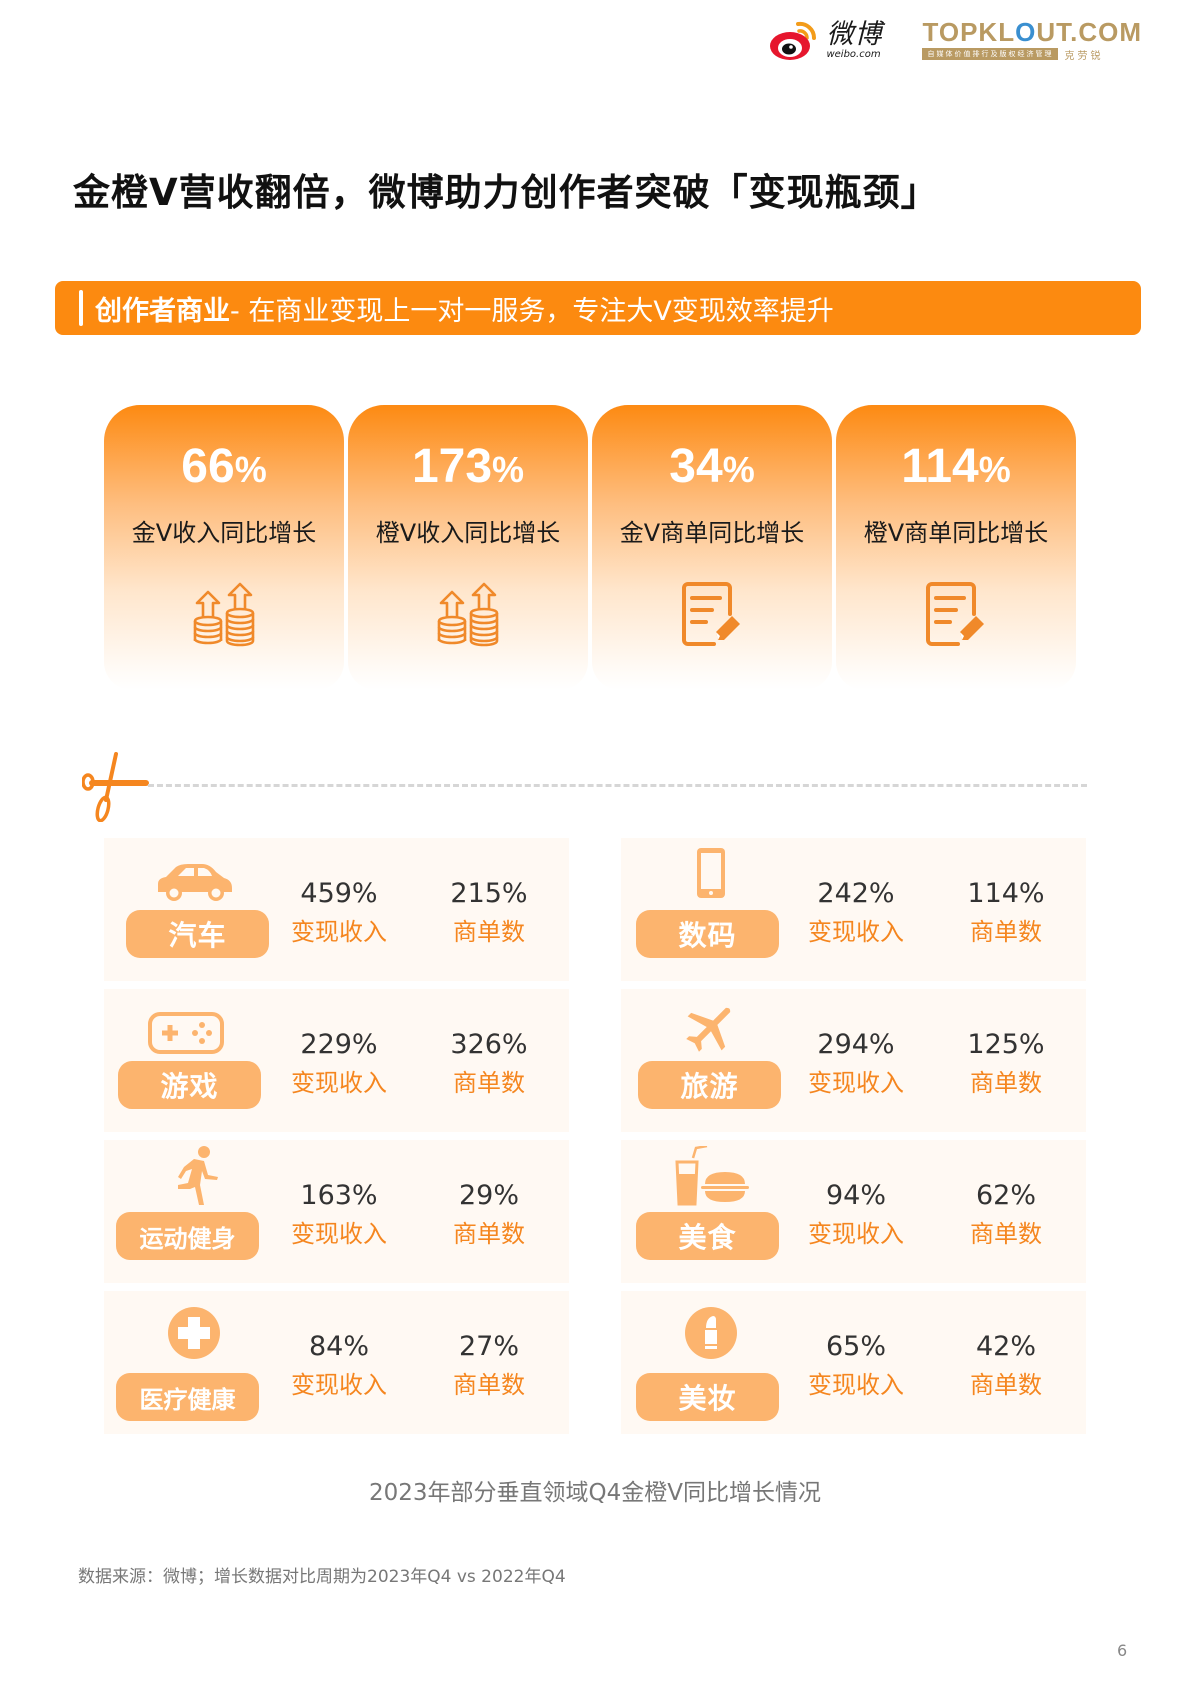 The width and height of the screenshot is (1190, 1683). Describe the element at coordinates (197, 934) in the screenshot. I see `vertical-name-pill: 汽车` at that location.